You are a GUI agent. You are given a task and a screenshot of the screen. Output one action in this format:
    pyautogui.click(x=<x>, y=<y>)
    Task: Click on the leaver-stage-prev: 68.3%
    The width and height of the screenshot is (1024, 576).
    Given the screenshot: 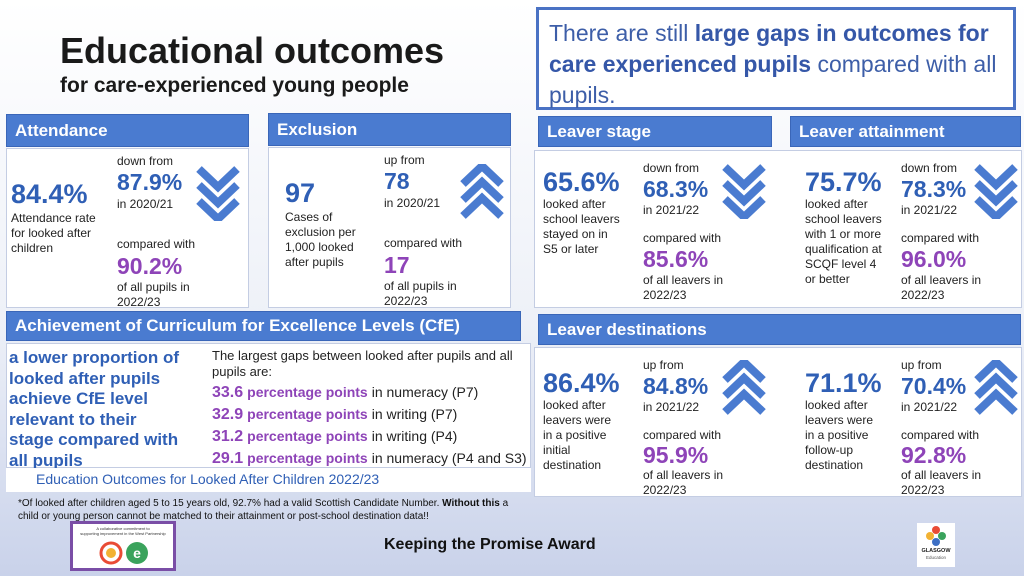 What is the action you would take?
    pyautogui.click(x=676, y=189)
    